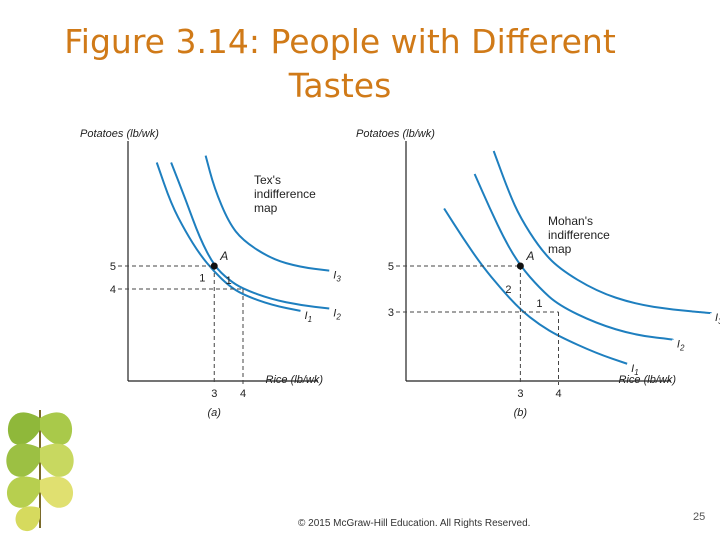 This screenshot has width=720, height=540. I want to click on panel-b-map-label-line-2: map, so click(560, 249).